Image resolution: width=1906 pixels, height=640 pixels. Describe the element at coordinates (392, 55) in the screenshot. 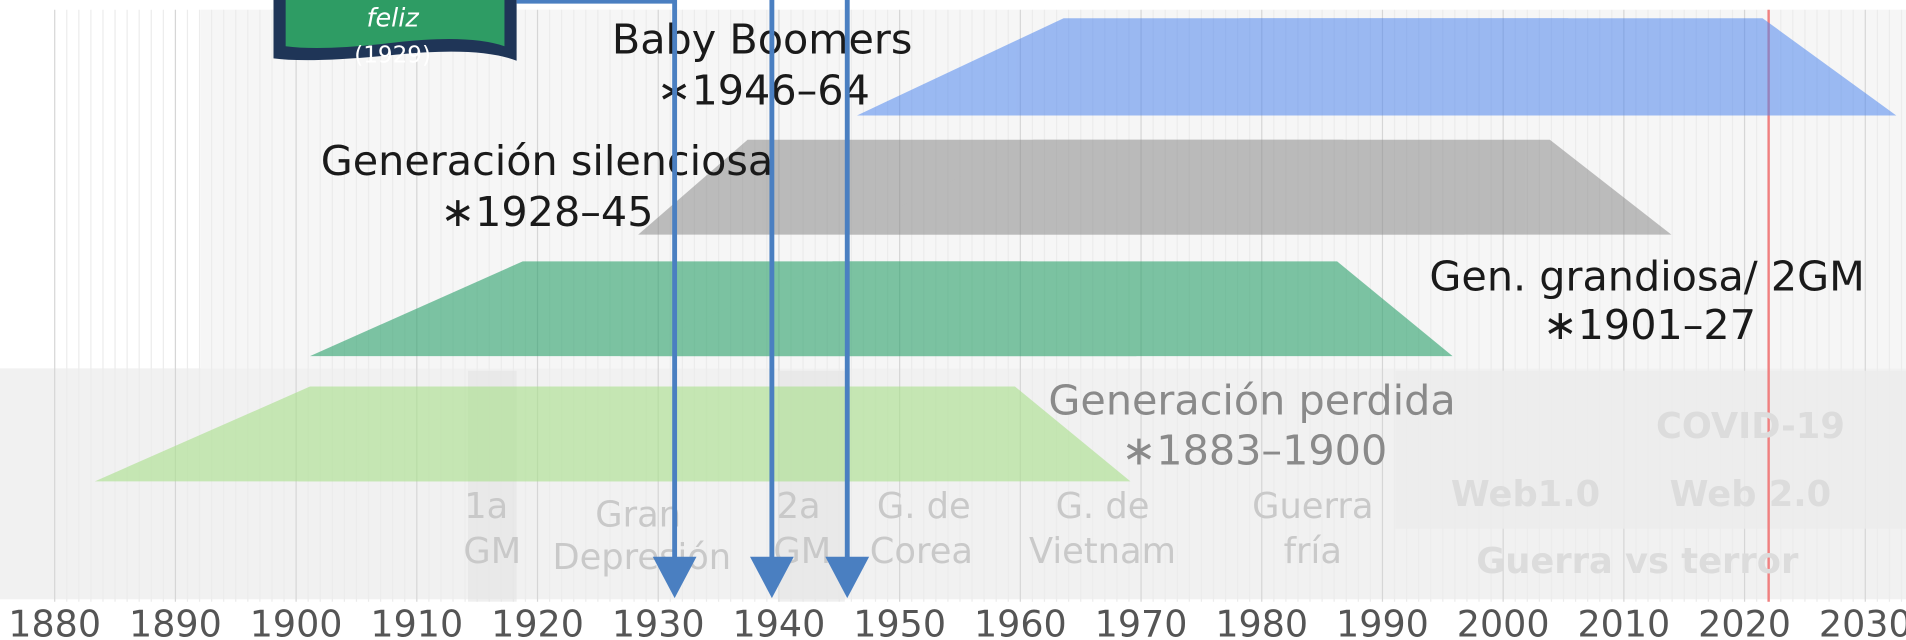

I see `badge-text: (1929)` at that location.